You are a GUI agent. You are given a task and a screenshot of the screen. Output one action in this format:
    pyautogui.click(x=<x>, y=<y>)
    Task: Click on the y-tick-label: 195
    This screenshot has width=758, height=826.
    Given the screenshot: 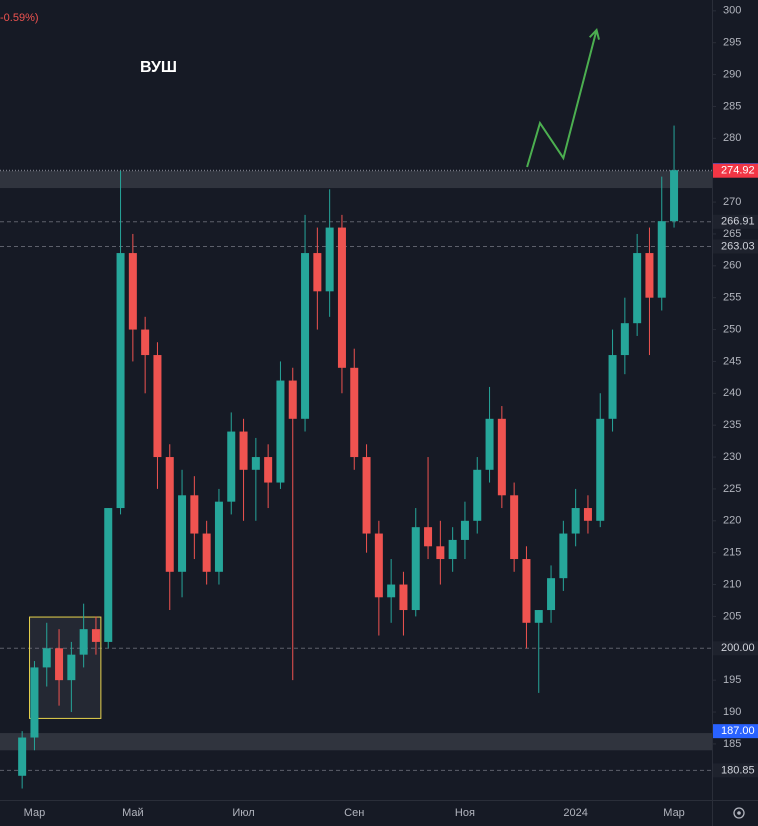 What is the action you would take?
    pyautogui.click(x=732, y=680)
    